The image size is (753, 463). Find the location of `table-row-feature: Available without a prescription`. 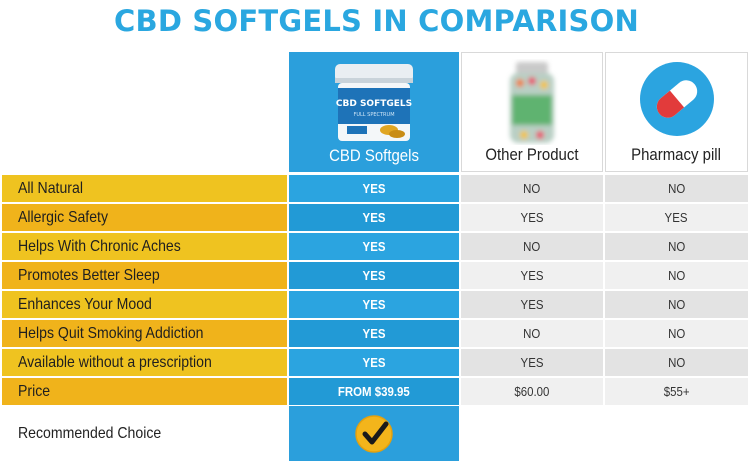

table-row-feature: Available without a prescription is located at coordinates (144, 362).